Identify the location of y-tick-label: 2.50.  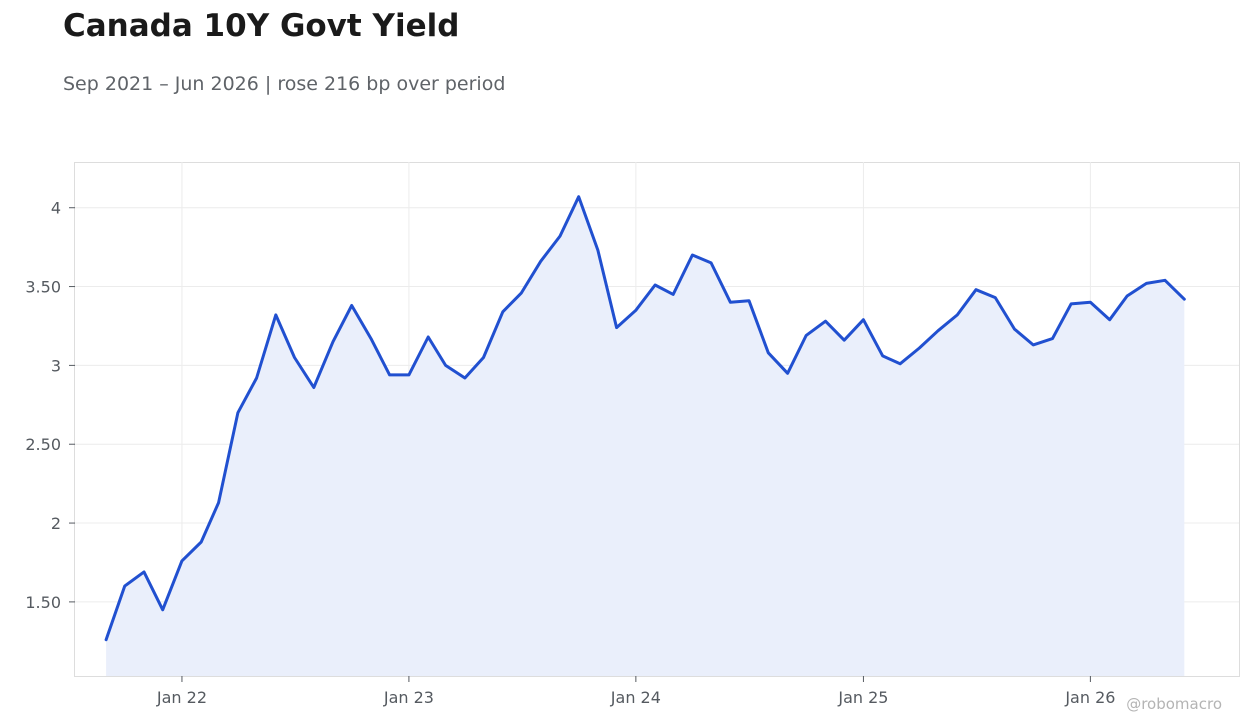
(43, 444).